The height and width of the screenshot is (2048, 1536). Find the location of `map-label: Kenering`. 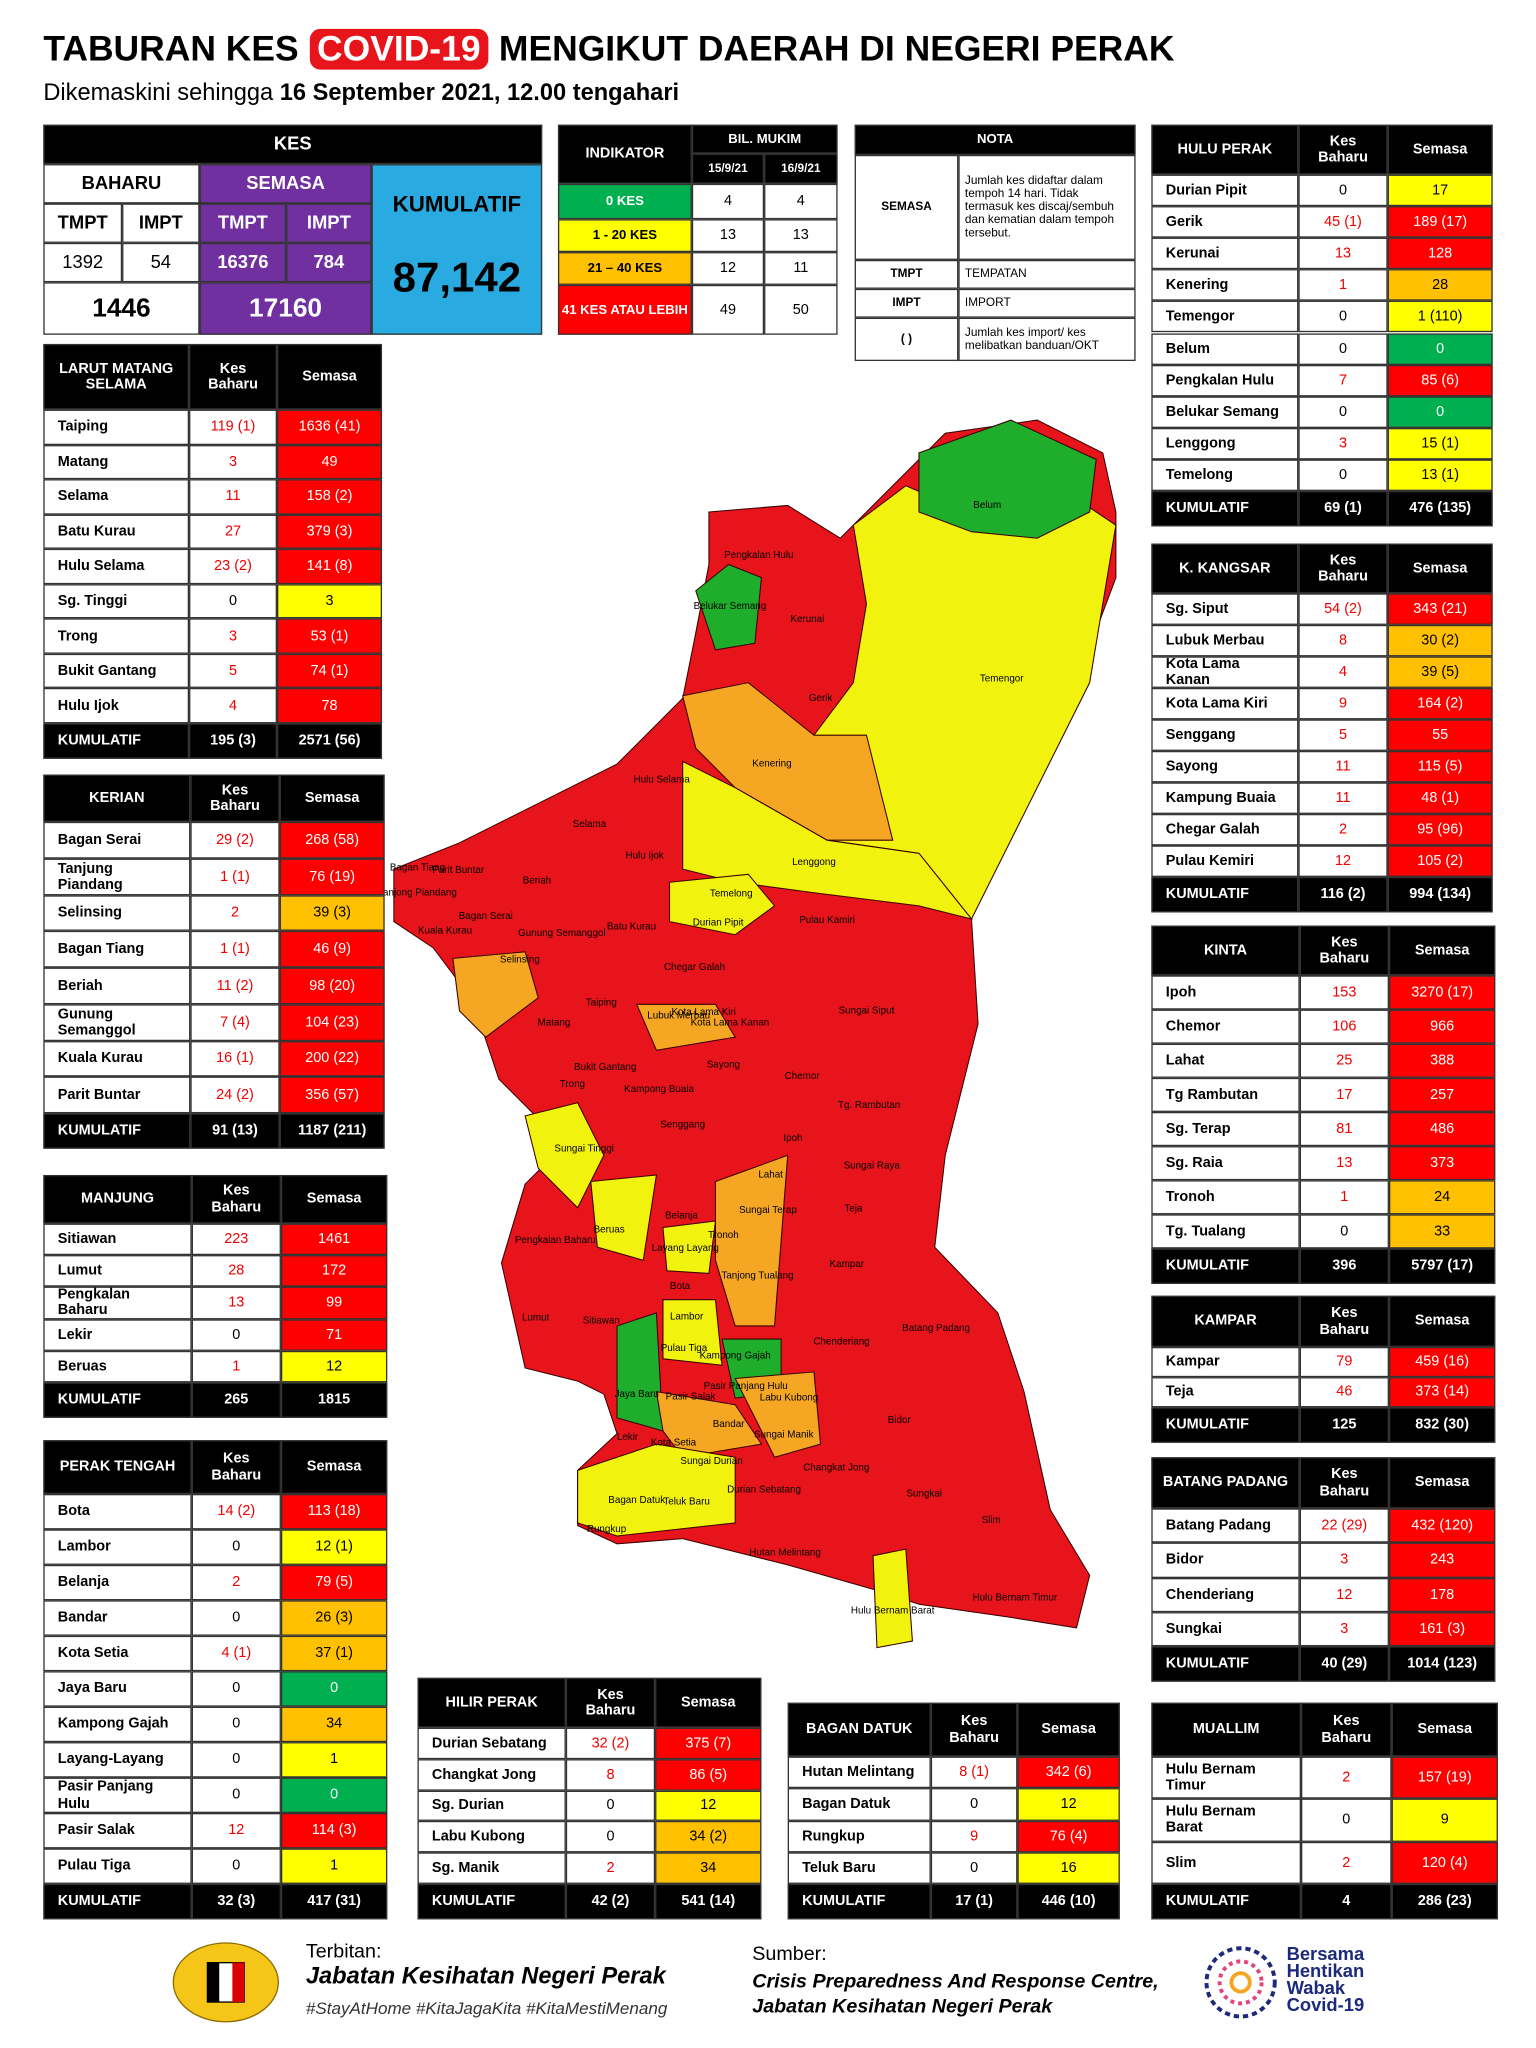

map-label: Kenering is located at coordinates (771, 764).